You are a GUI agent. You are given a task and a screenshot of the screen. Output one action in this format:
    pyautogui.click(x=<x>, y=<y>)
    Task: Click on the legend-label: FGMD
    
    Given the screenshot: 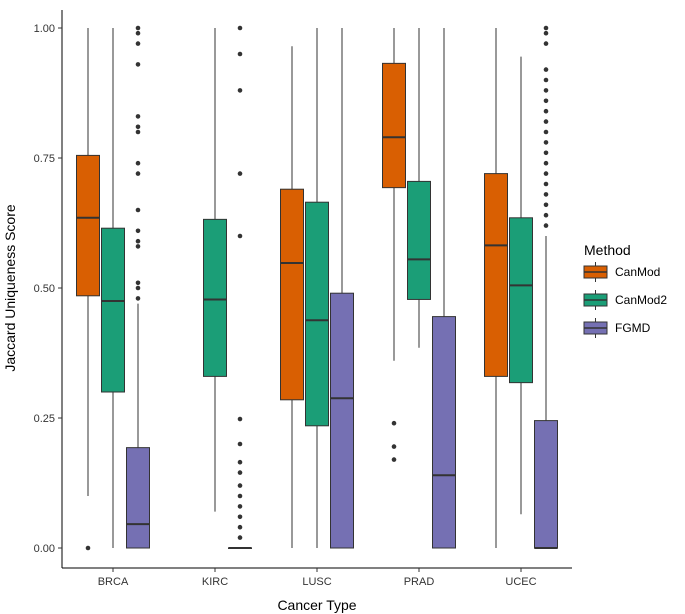 What is the action you would take?
    pyautogui.click(x=633, y=328)
    